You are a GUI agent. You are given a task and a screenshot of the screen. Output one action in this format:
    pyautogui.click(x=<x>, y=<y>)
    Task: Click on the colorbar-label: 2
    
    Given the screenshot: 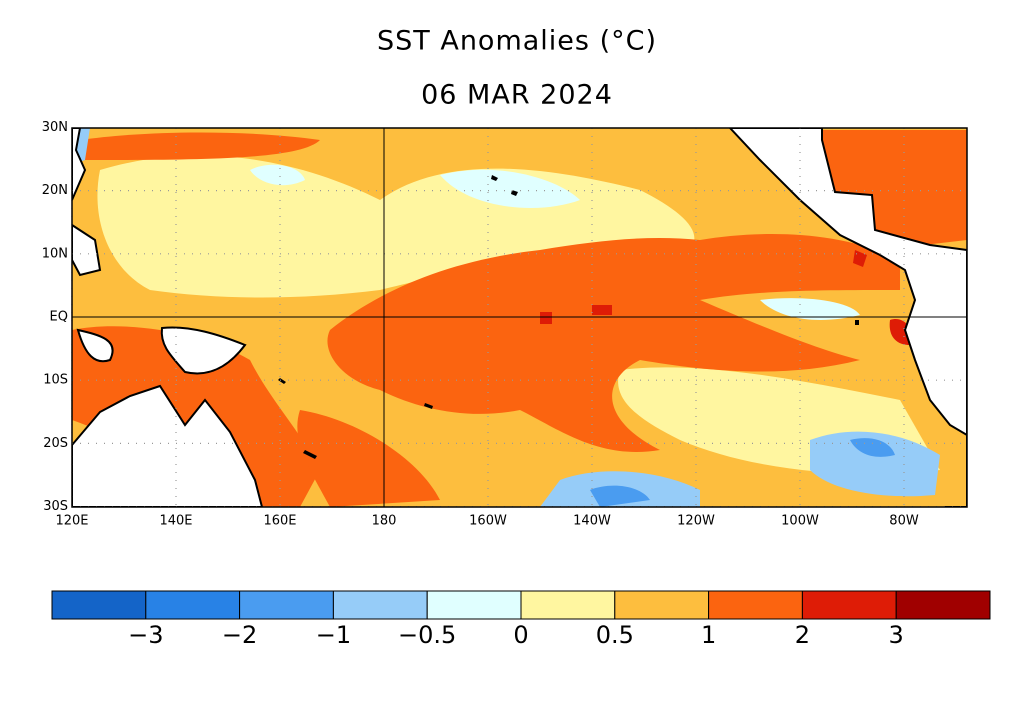 What is the action you would take?
    pyautogui.click(x=802, y=635)
    